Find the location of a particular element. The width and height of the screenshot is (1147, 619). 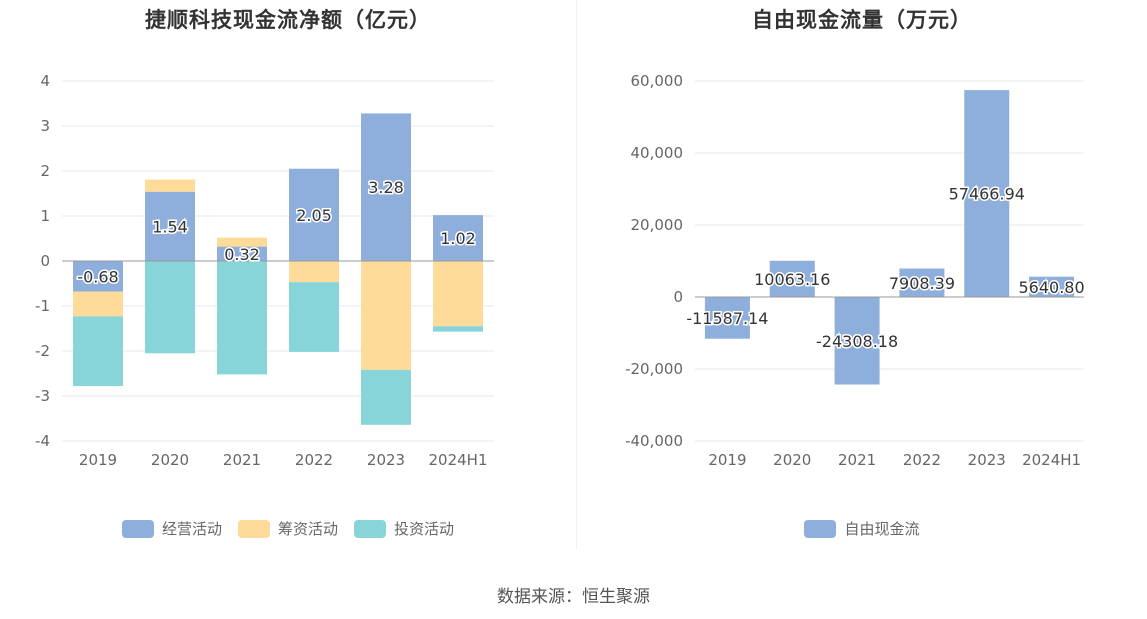

legend-item: 投资活动 is located at coordinates (404, 528).